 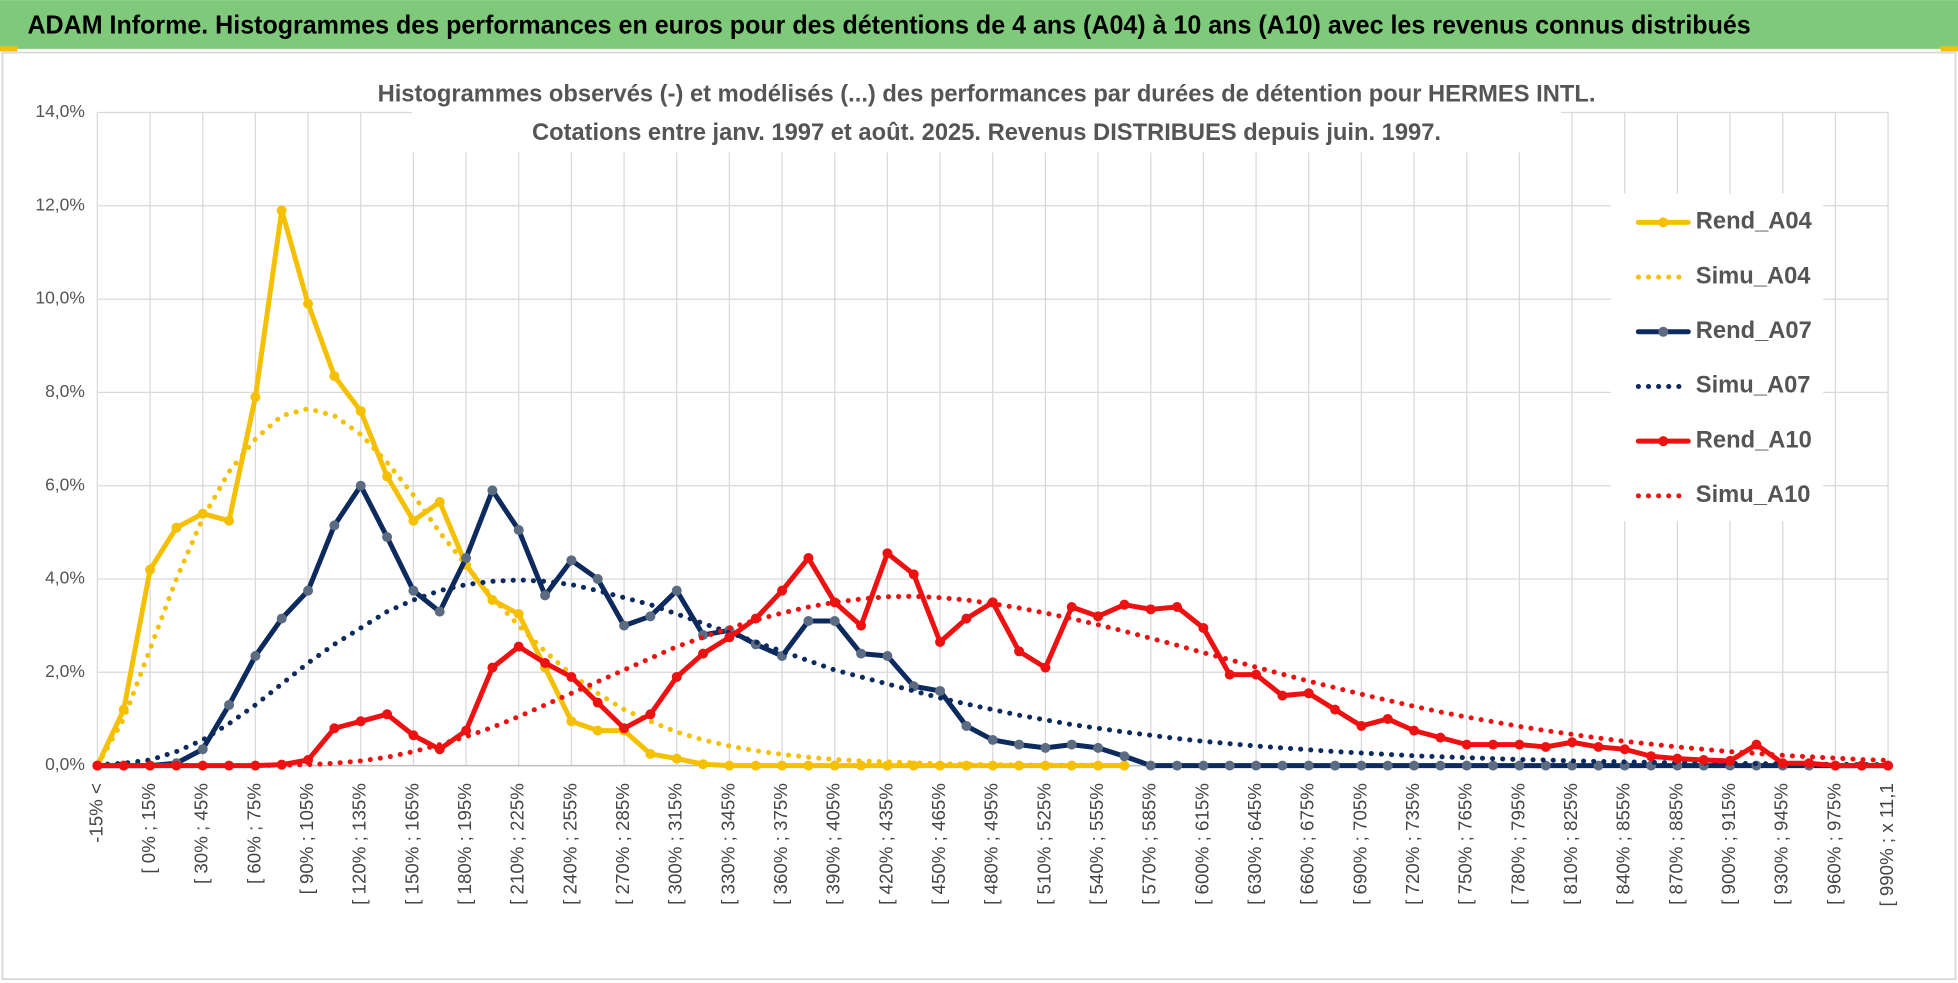 I want to click on x-tick-label: [ 870% ; 885%, so click(x=1675, y=844).